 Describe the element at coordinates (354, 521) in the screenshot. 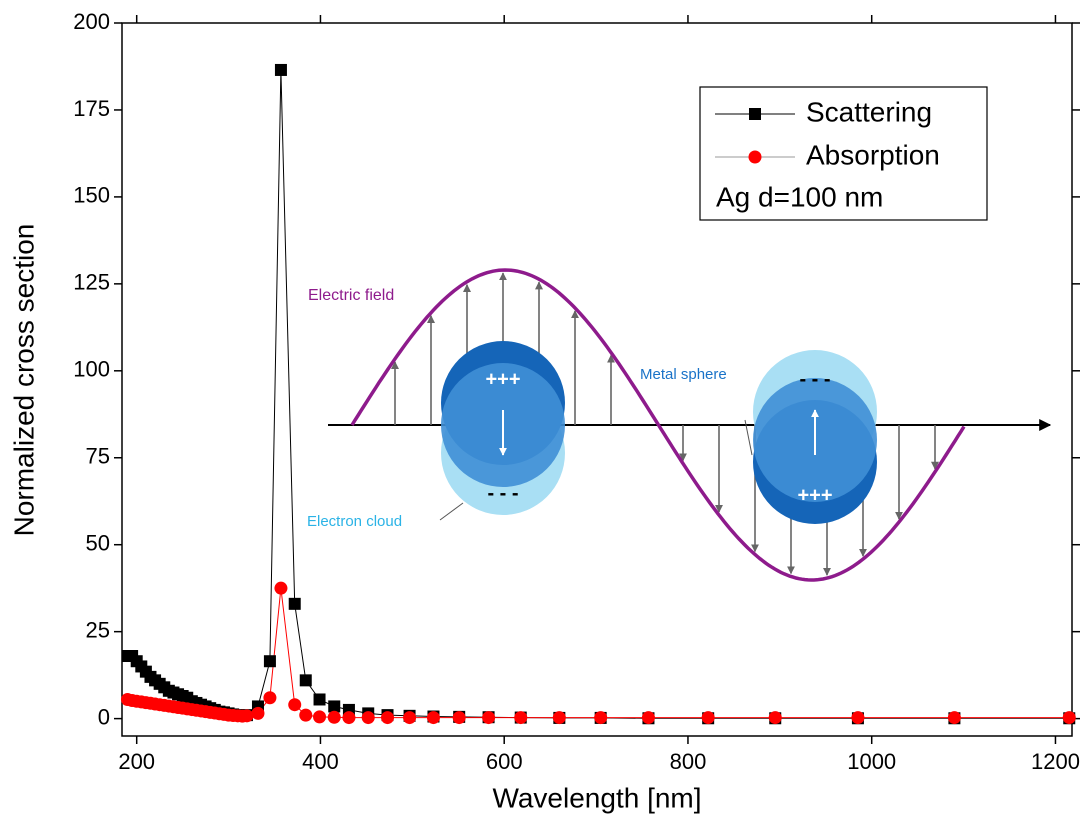

I see `annotation: Electron cloud` at that location.